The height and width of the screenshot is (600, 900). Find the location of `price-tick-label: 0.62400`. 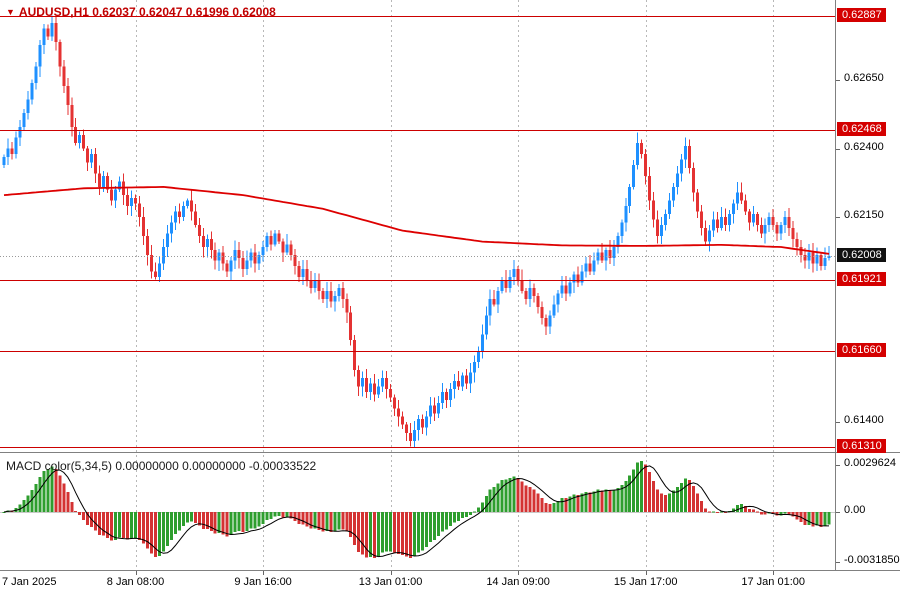

price-tick-label: 0.62400 is located at coordinates (864, 146).